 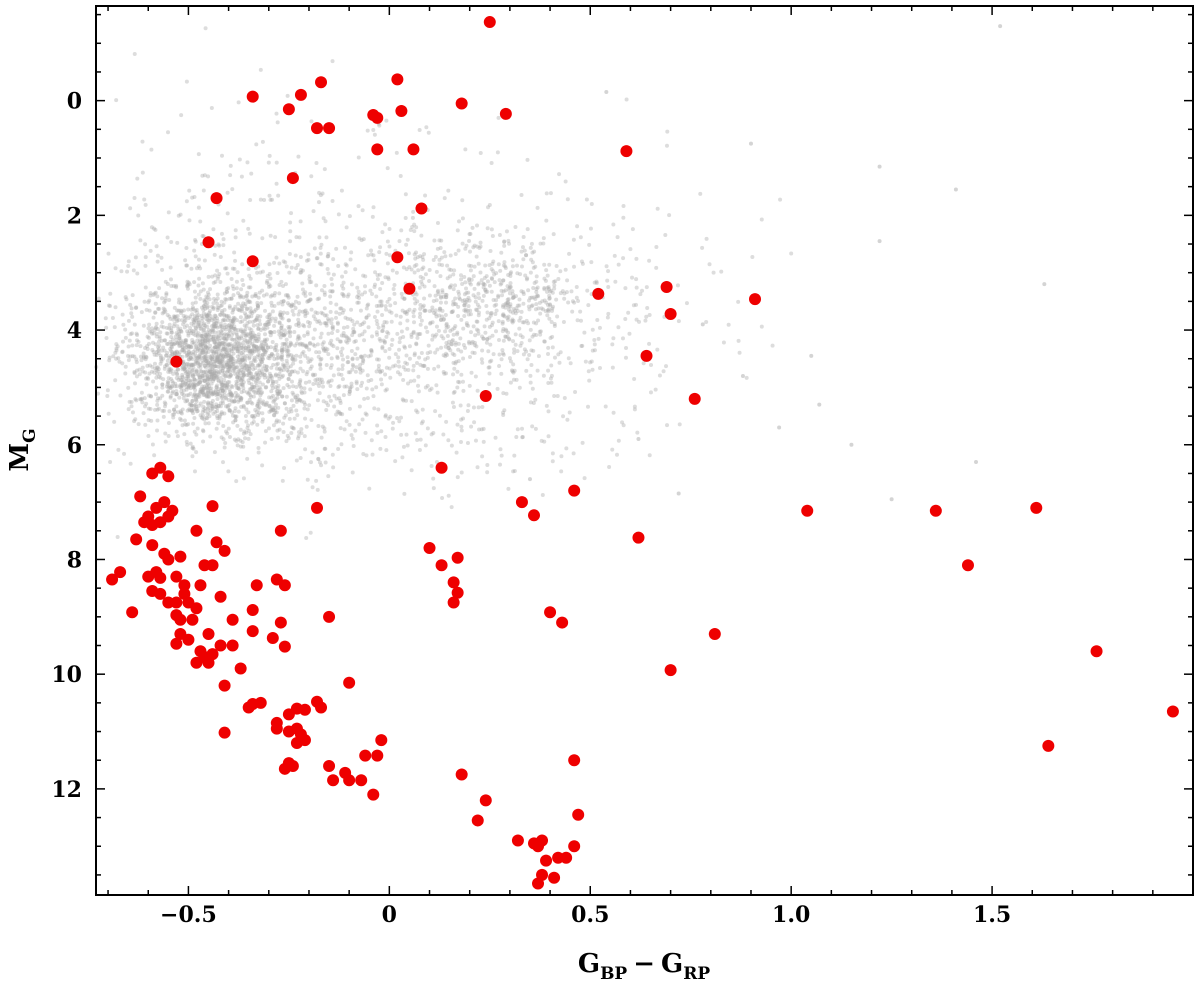 What do you see at coordinates (791, 915) in the screenshot?
I see `x-tick-label: 1.0` at bounding box center [791, 915].